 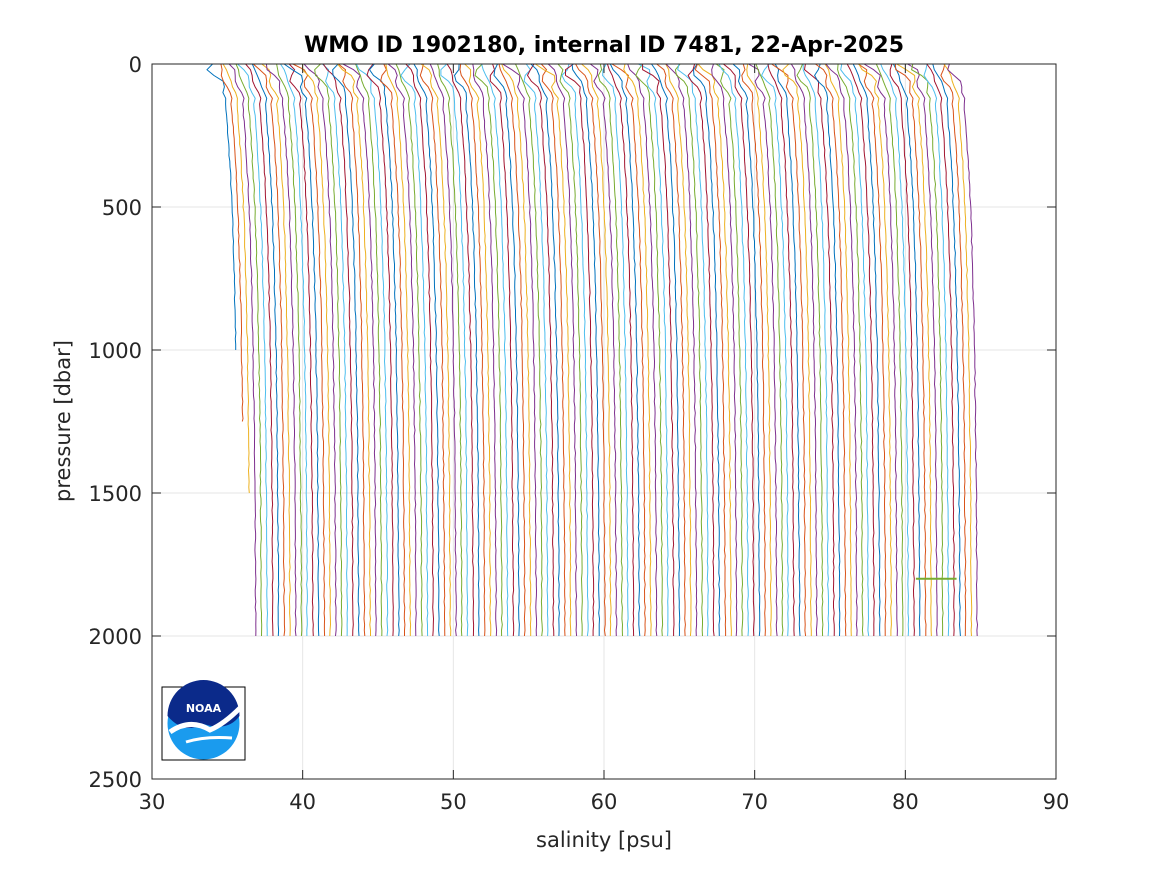 What do you see at coordinates (115, 637) in the screenshot?
I see `y-tick-label: 2000` at bounding box center [115, 637].